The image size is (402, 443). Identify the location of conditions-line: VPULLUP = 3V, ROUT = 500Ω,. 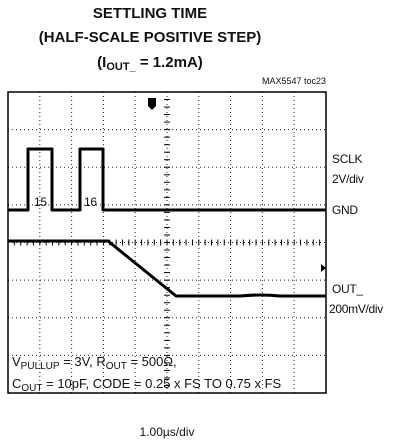
(94, 363).